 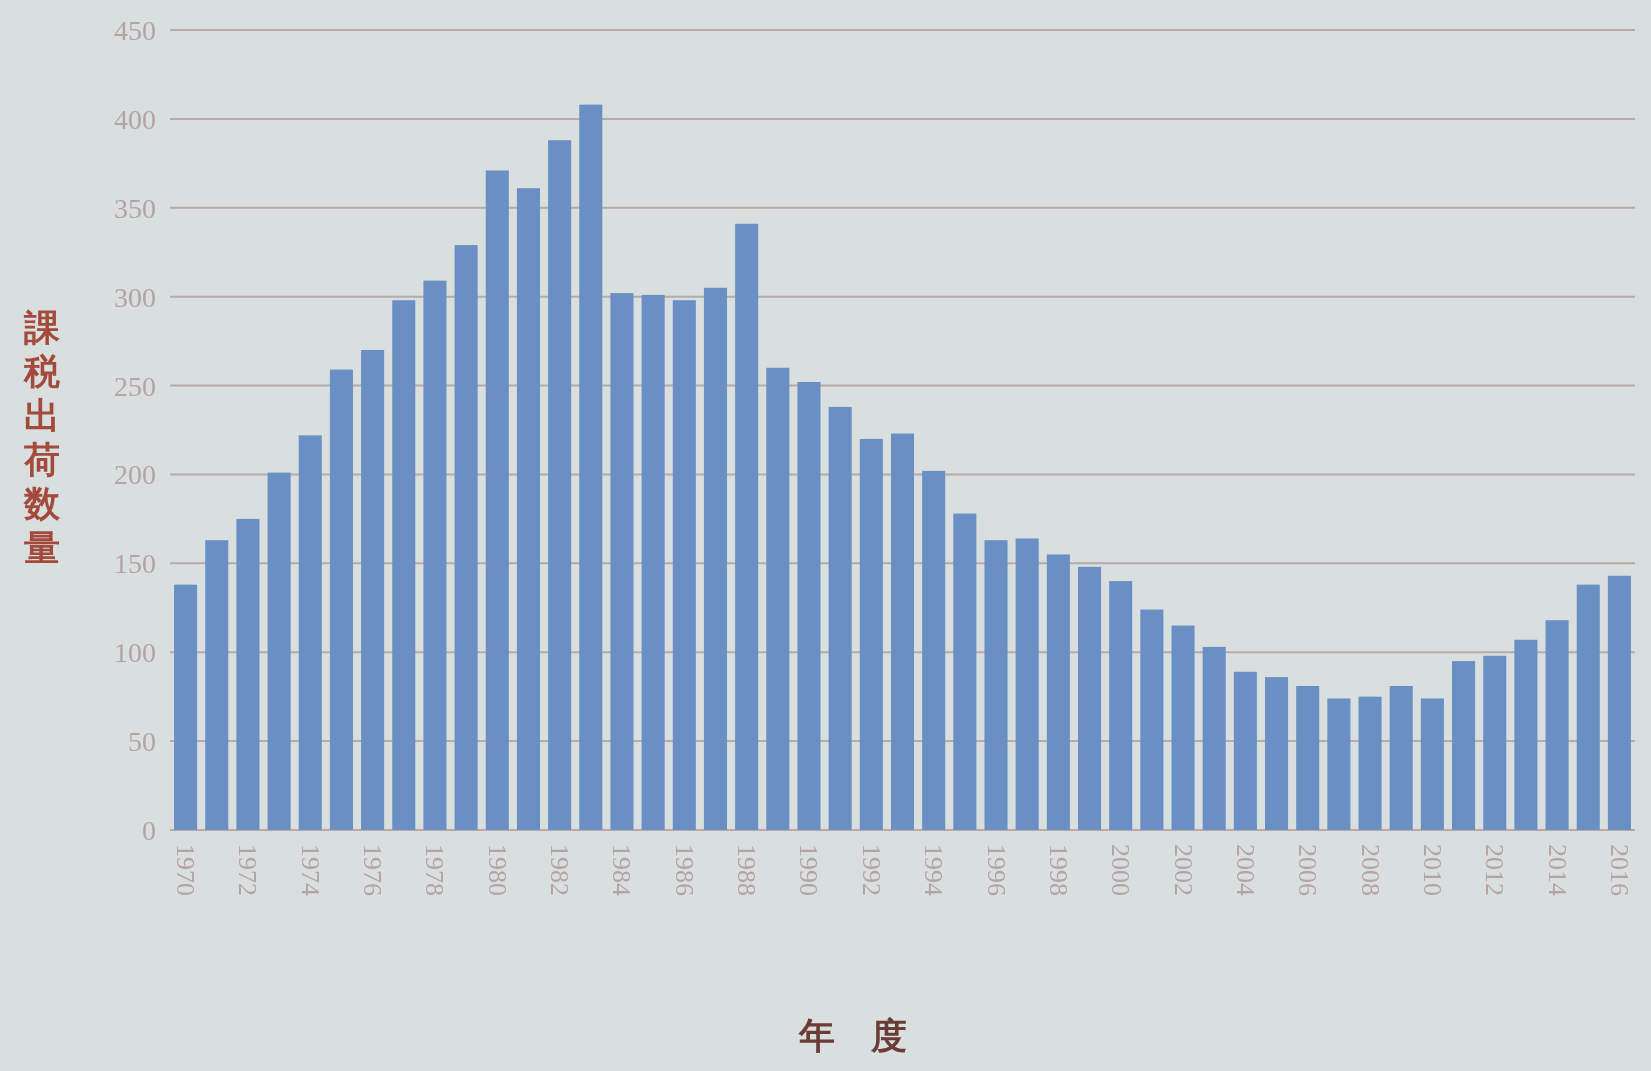 What do you see at coordinates (1370, 870) in the screenshot?
I see `x-tick-label: 2008` at bounding box center [1370, 870].